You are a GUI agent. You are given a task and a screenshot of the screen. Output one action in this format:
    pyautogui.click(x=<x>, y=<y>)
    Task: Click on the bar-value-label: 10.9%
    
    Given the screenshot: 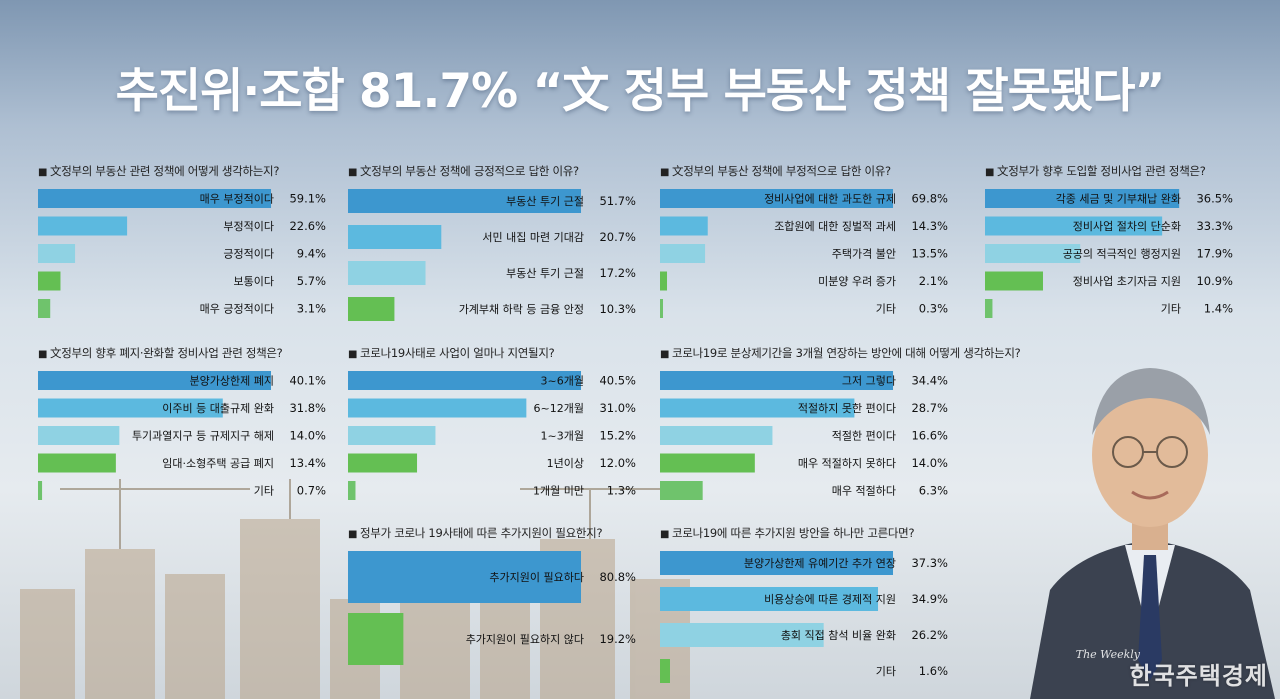 What is the action you would take?
    pyautogui.click(x=1214, y=281)
    